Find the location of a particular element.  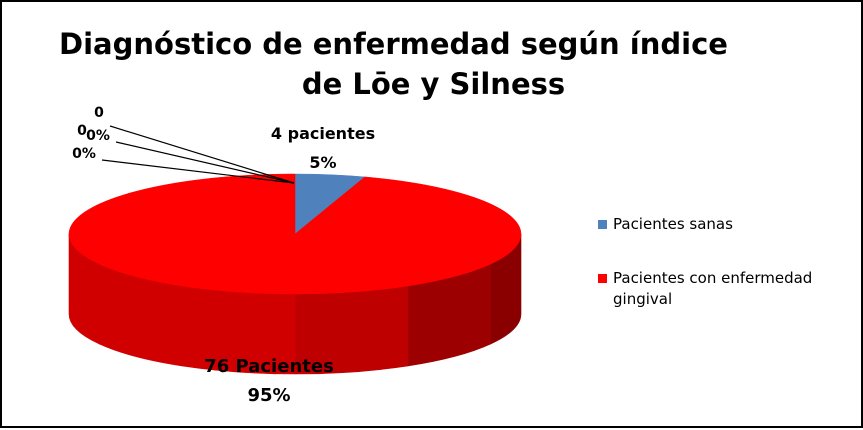

leader-lines is located at coordinates (198, 154).